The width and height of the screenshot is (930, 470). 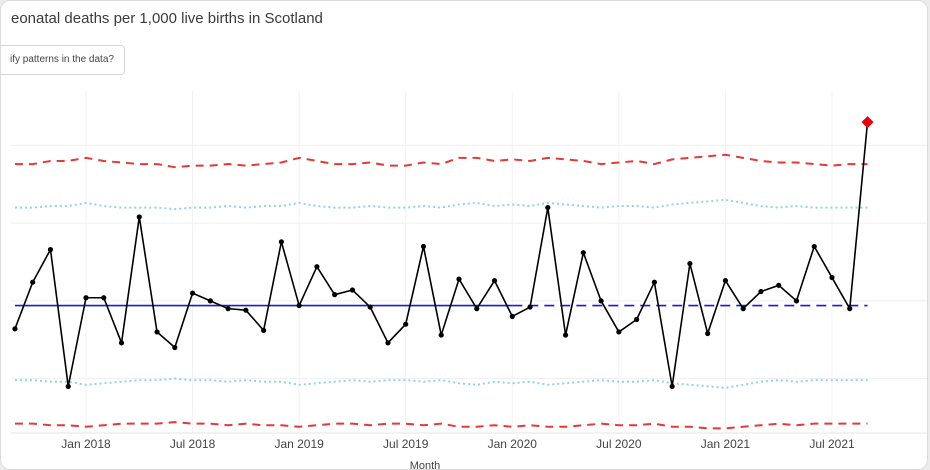 I want to click on lower-control-limit-line, so click(x=441, y=425).